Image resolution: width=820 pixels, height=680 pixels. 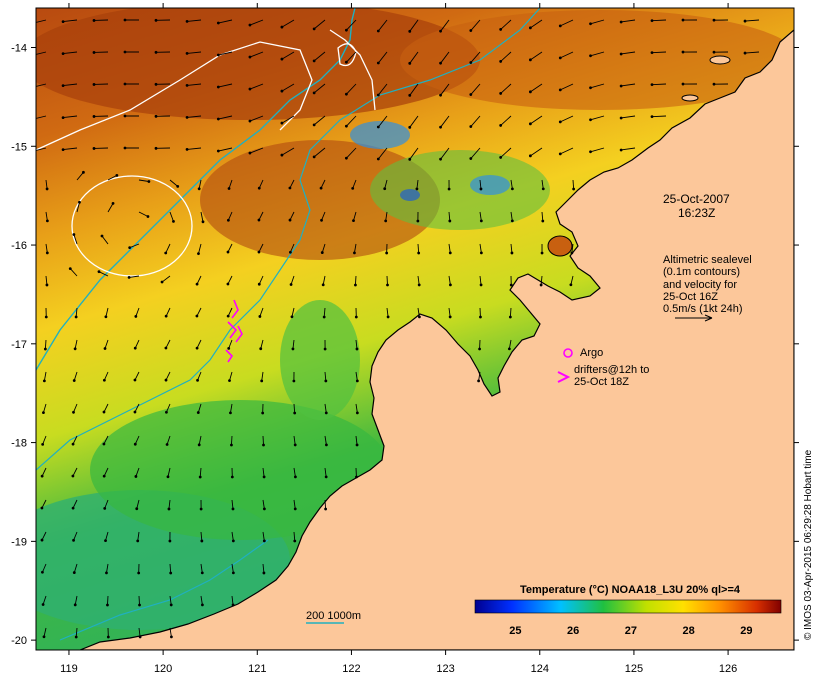 What do you see at coordinates (601, 382) in the screenshot?
I see `drifter-legend-line: 25-Oct 18Z` at bounding box center [601, 382].